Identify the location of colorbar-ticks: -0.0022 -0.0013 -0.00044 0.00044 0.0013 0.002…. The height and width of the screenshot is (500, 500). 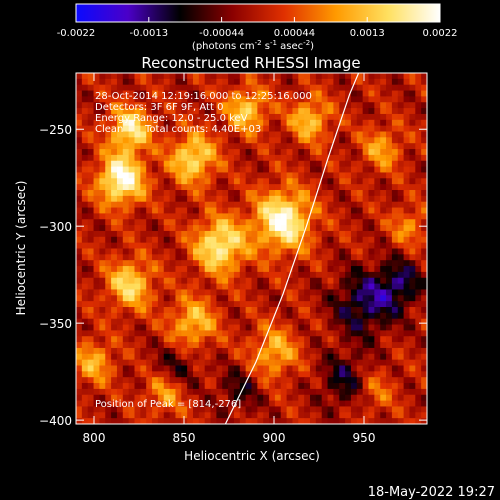
(257, 28).